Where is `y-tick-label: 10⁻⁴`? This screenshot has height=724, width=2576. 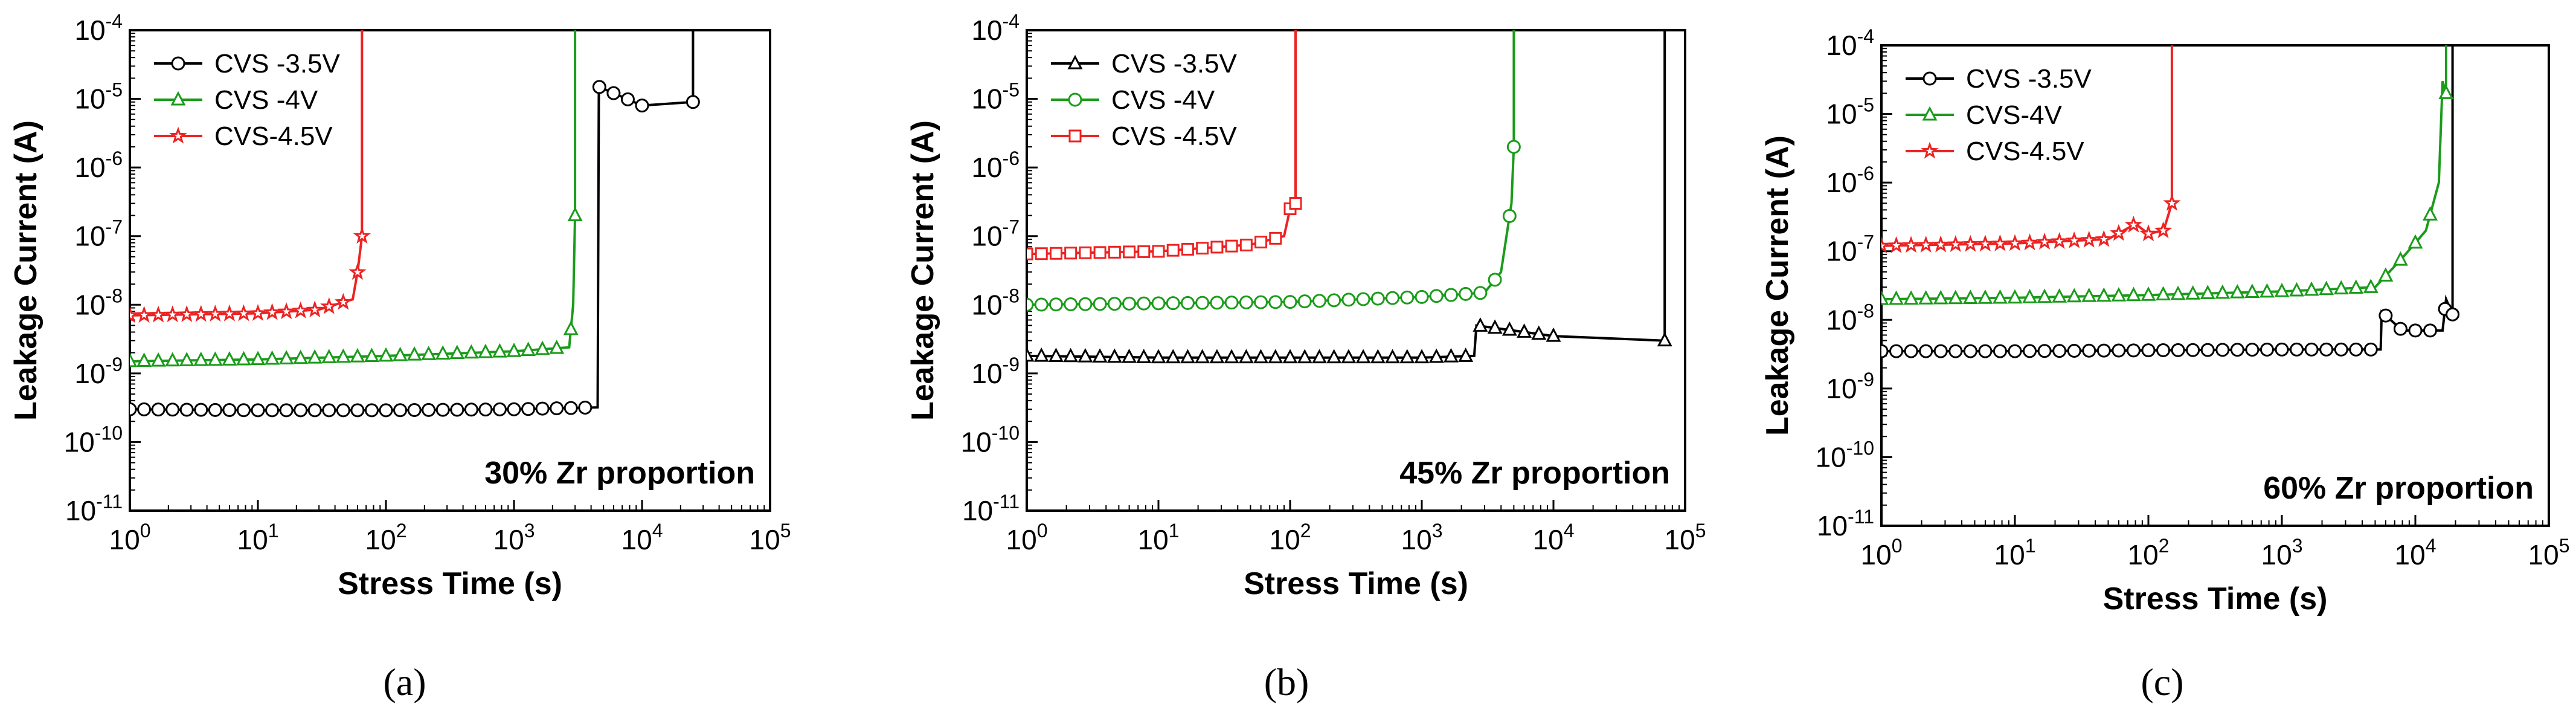 y-tick-label: 10⁻⁴ is located at coordinates (98, 28).